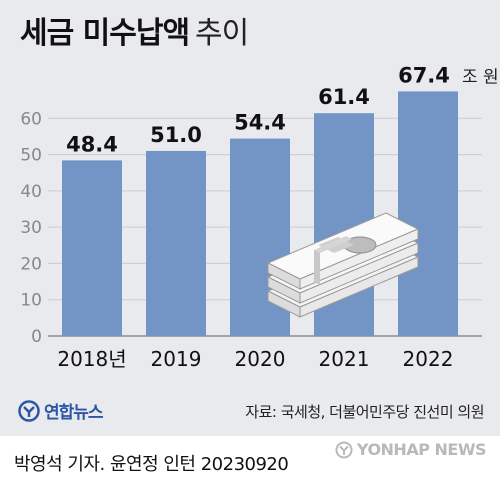  Describe the element at coordinates (151, 464) in the screenshot. I see `credit-line: 박영석 기자. 윤연정 인턴 20230920` at that location.